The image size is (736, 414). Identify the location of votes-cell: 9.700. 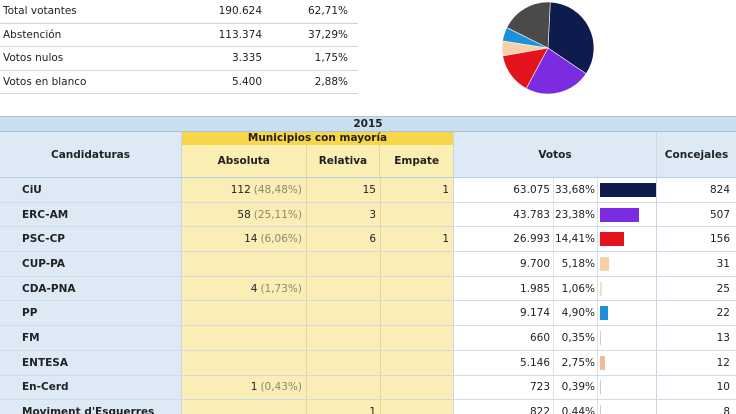
(504, 264).